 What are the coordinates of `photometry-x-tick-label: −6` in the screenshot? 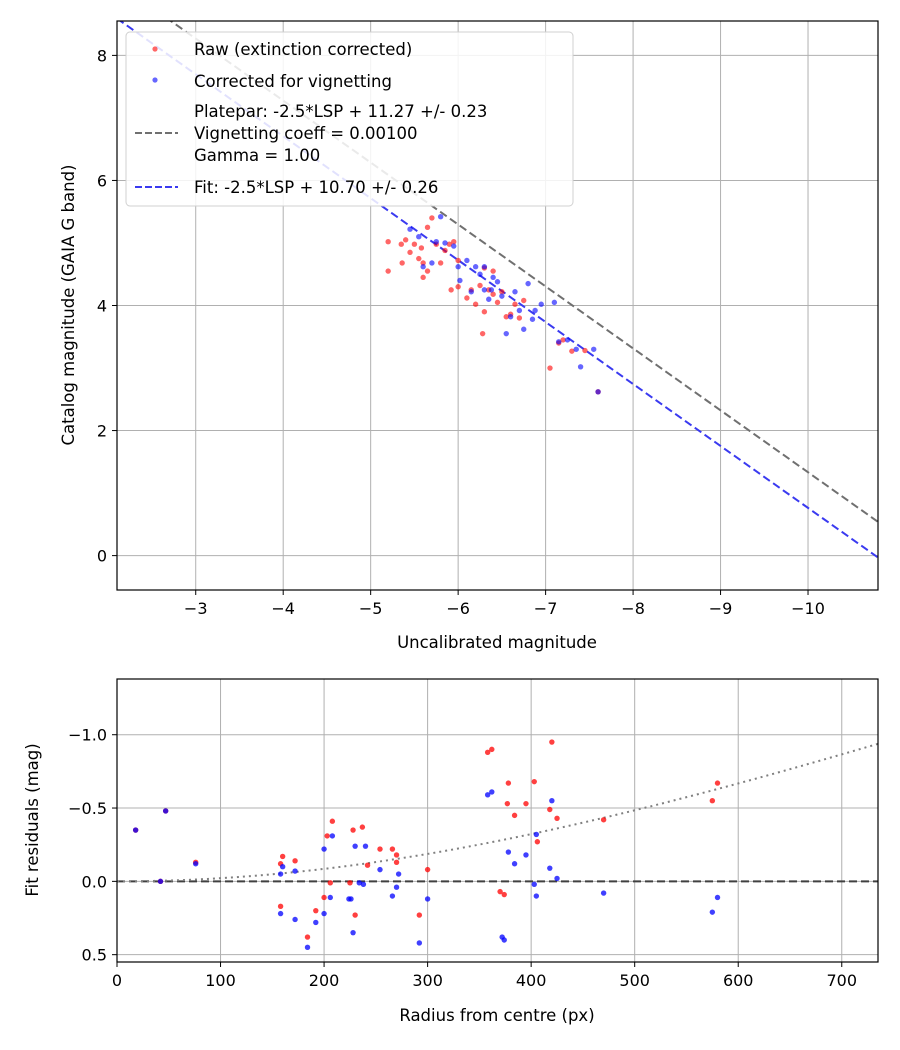 It's located at (458, 608).